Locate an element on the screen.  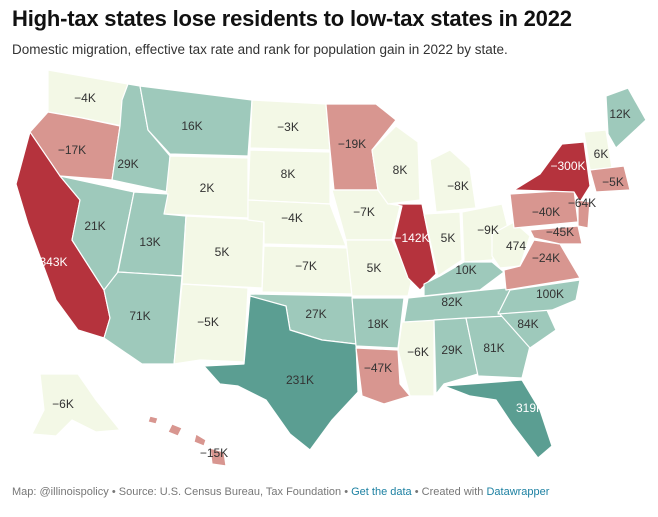
state-WI is located at coordinates (396, 165).